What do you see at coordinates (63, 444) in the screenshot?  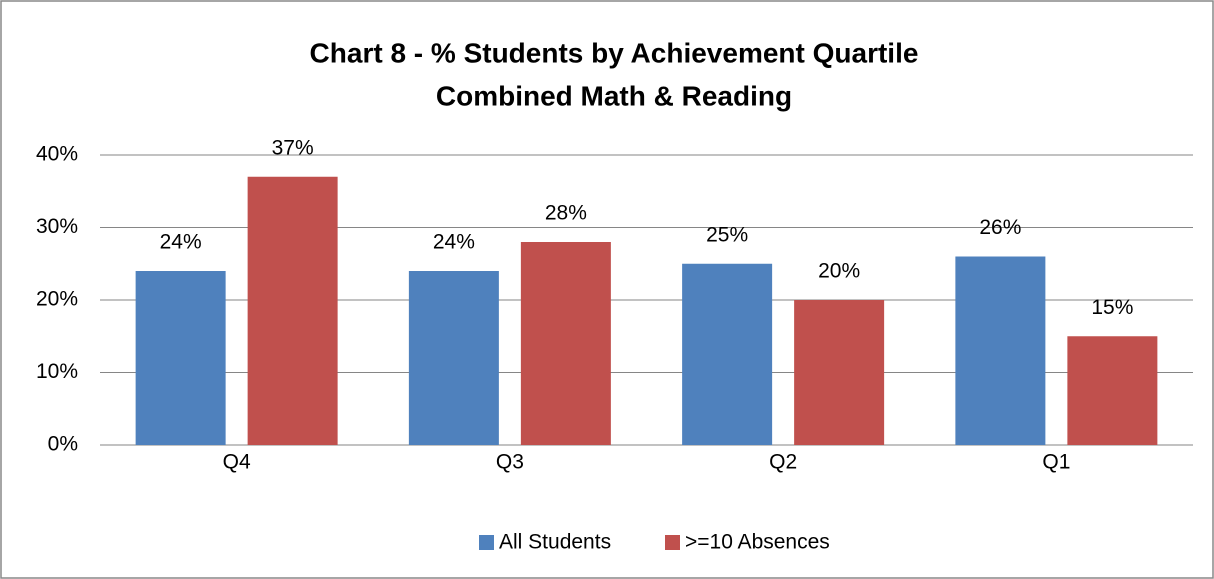 I see `y-tick-label: 0%` at bounding box center [63, 444].